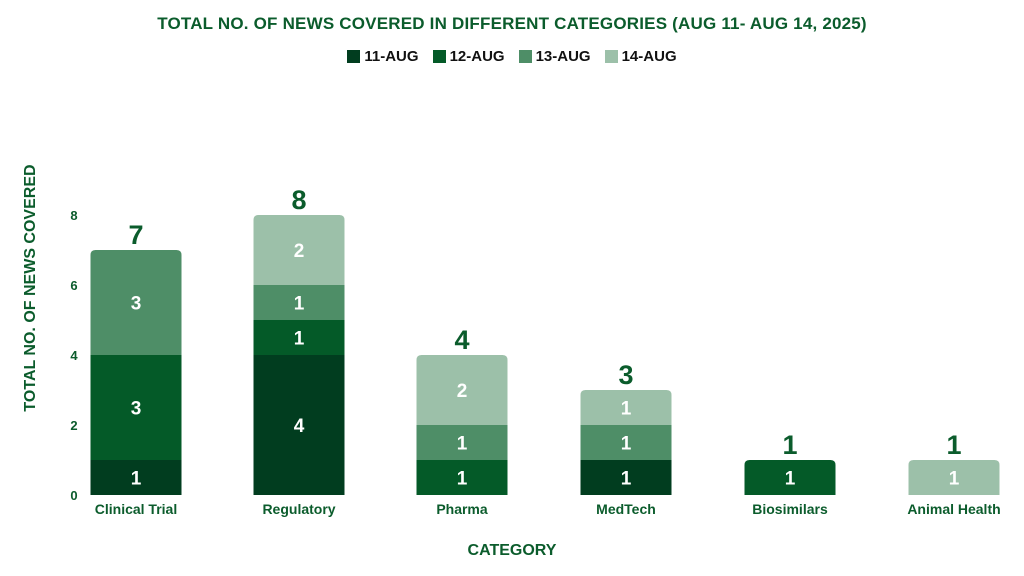 Image resolution: width=1024 pixels, height=576 pixels. I want to click on x-axis-label: CATEGORY, so click(512, 550).